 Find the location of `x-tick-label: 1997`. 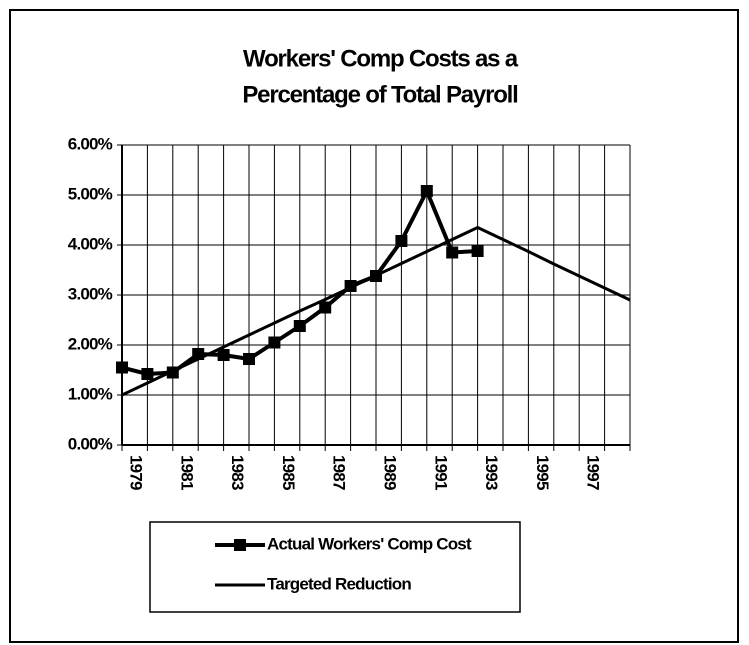

x-tick-label: 1997 is located at coordinates (593, 472).